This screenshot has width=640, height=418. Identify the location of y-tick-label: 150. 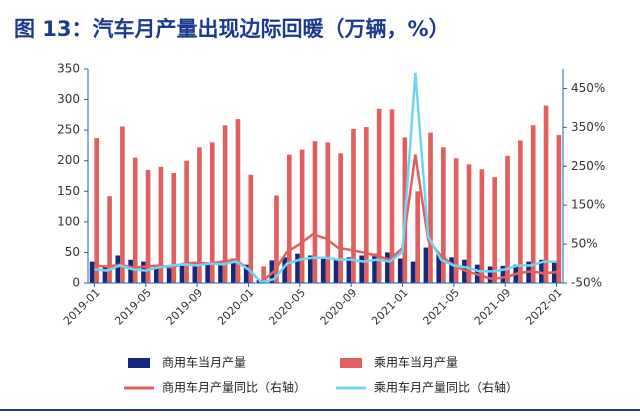
(68, 191).